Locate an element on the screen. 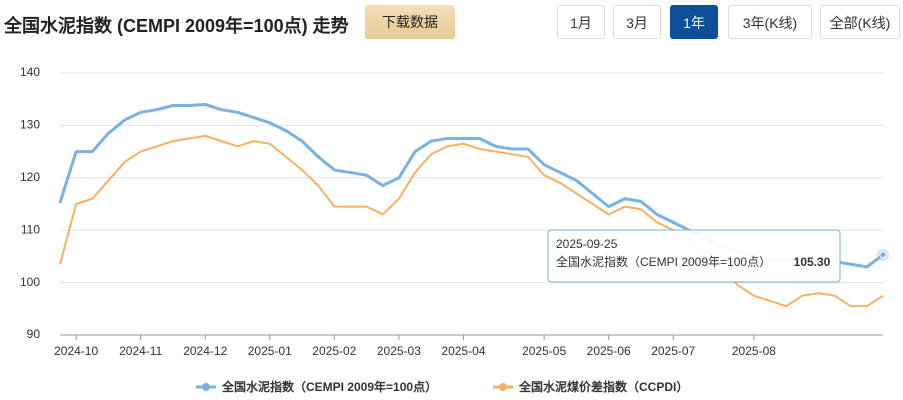 Image resolution: width=903 pixels, height=400 pixels. tooltip: 2025-09-25 全国水泥指数（CEMPI 2009年=100点） 105.30 is located at coordinates (694, 256).